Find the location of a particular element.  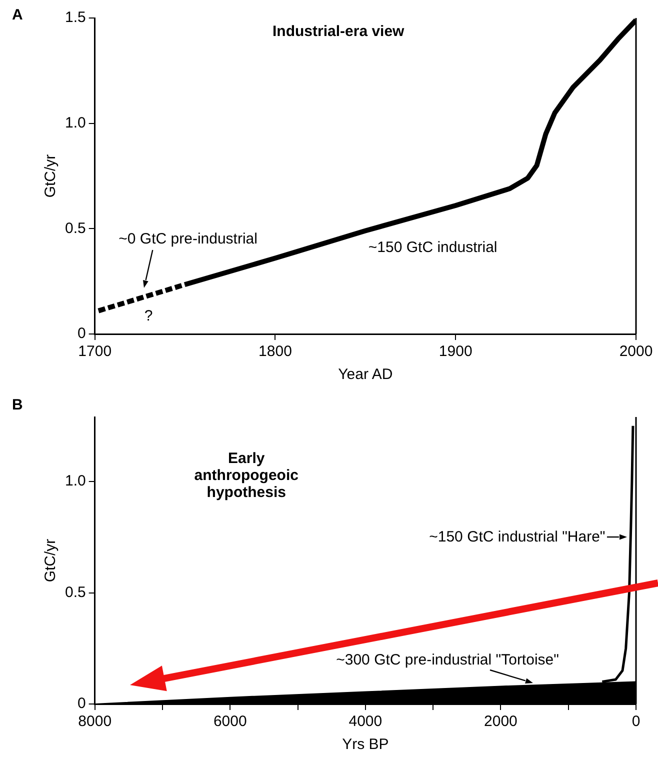

chart-title: Industrial-era view is located at coordinates (338, 31).